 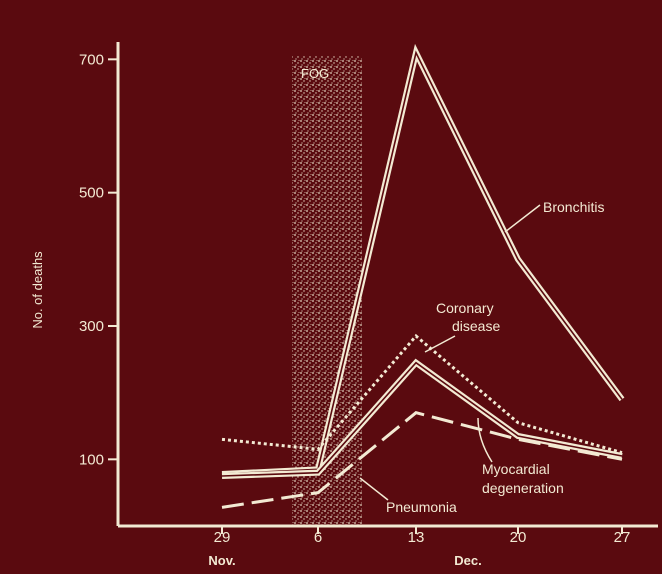 What do you see at coordinates (440, 344) in the screenshot?
I see `leader-coronary` at bounding box center [440, 344].